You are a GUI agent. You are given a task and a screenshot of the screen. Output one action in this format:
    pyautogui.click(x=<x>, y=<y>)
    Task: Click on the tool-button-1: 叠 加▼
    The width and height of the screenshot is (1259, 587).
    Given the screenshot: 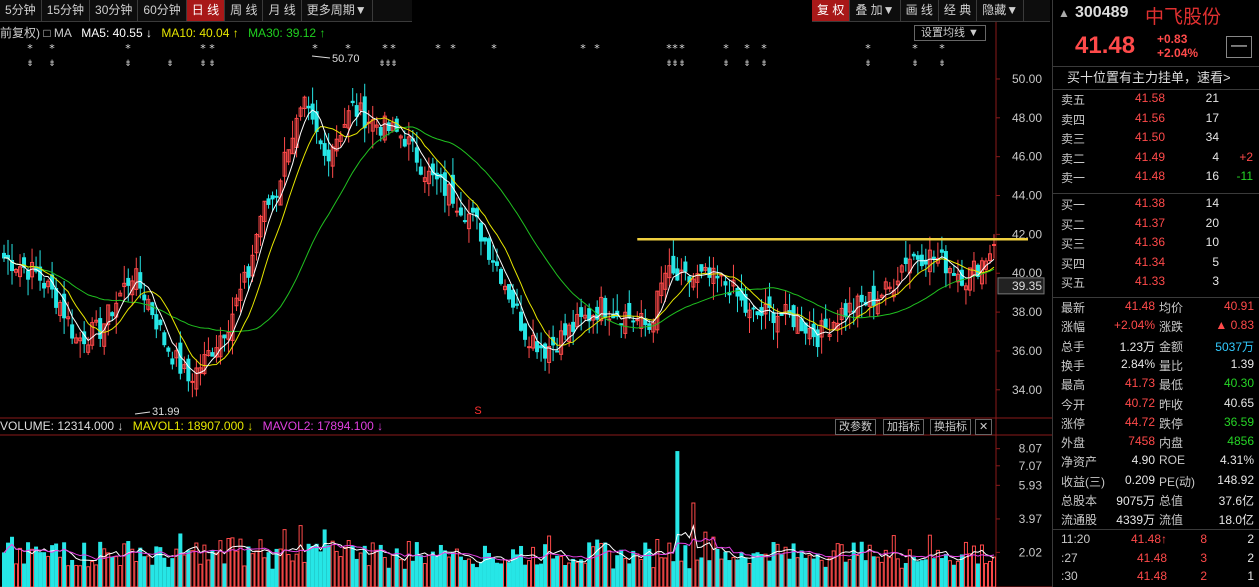 What is the action you would take?
    pyautogui.click(x=875, y=10)
    